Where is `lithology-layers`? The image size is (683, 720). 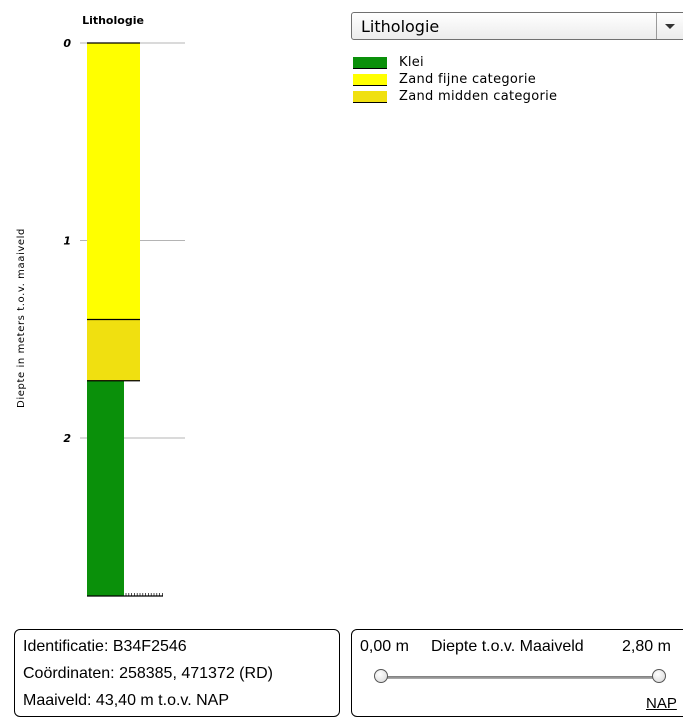
lithology-layers is located at coordinates (113, 319).